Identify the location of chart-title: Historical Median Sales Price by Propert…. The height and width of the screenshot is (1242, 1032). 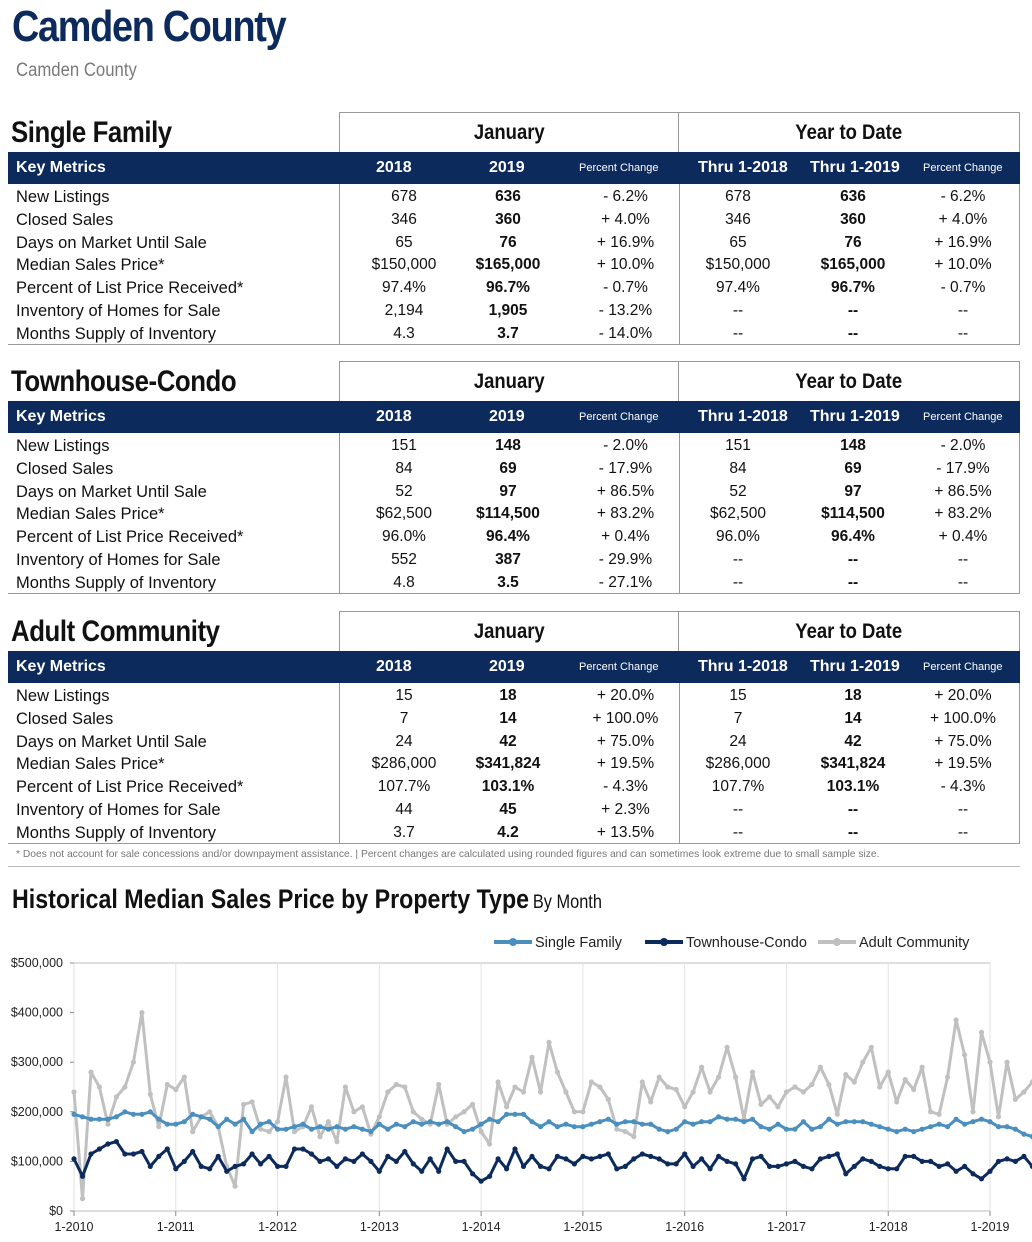
(307, 899).